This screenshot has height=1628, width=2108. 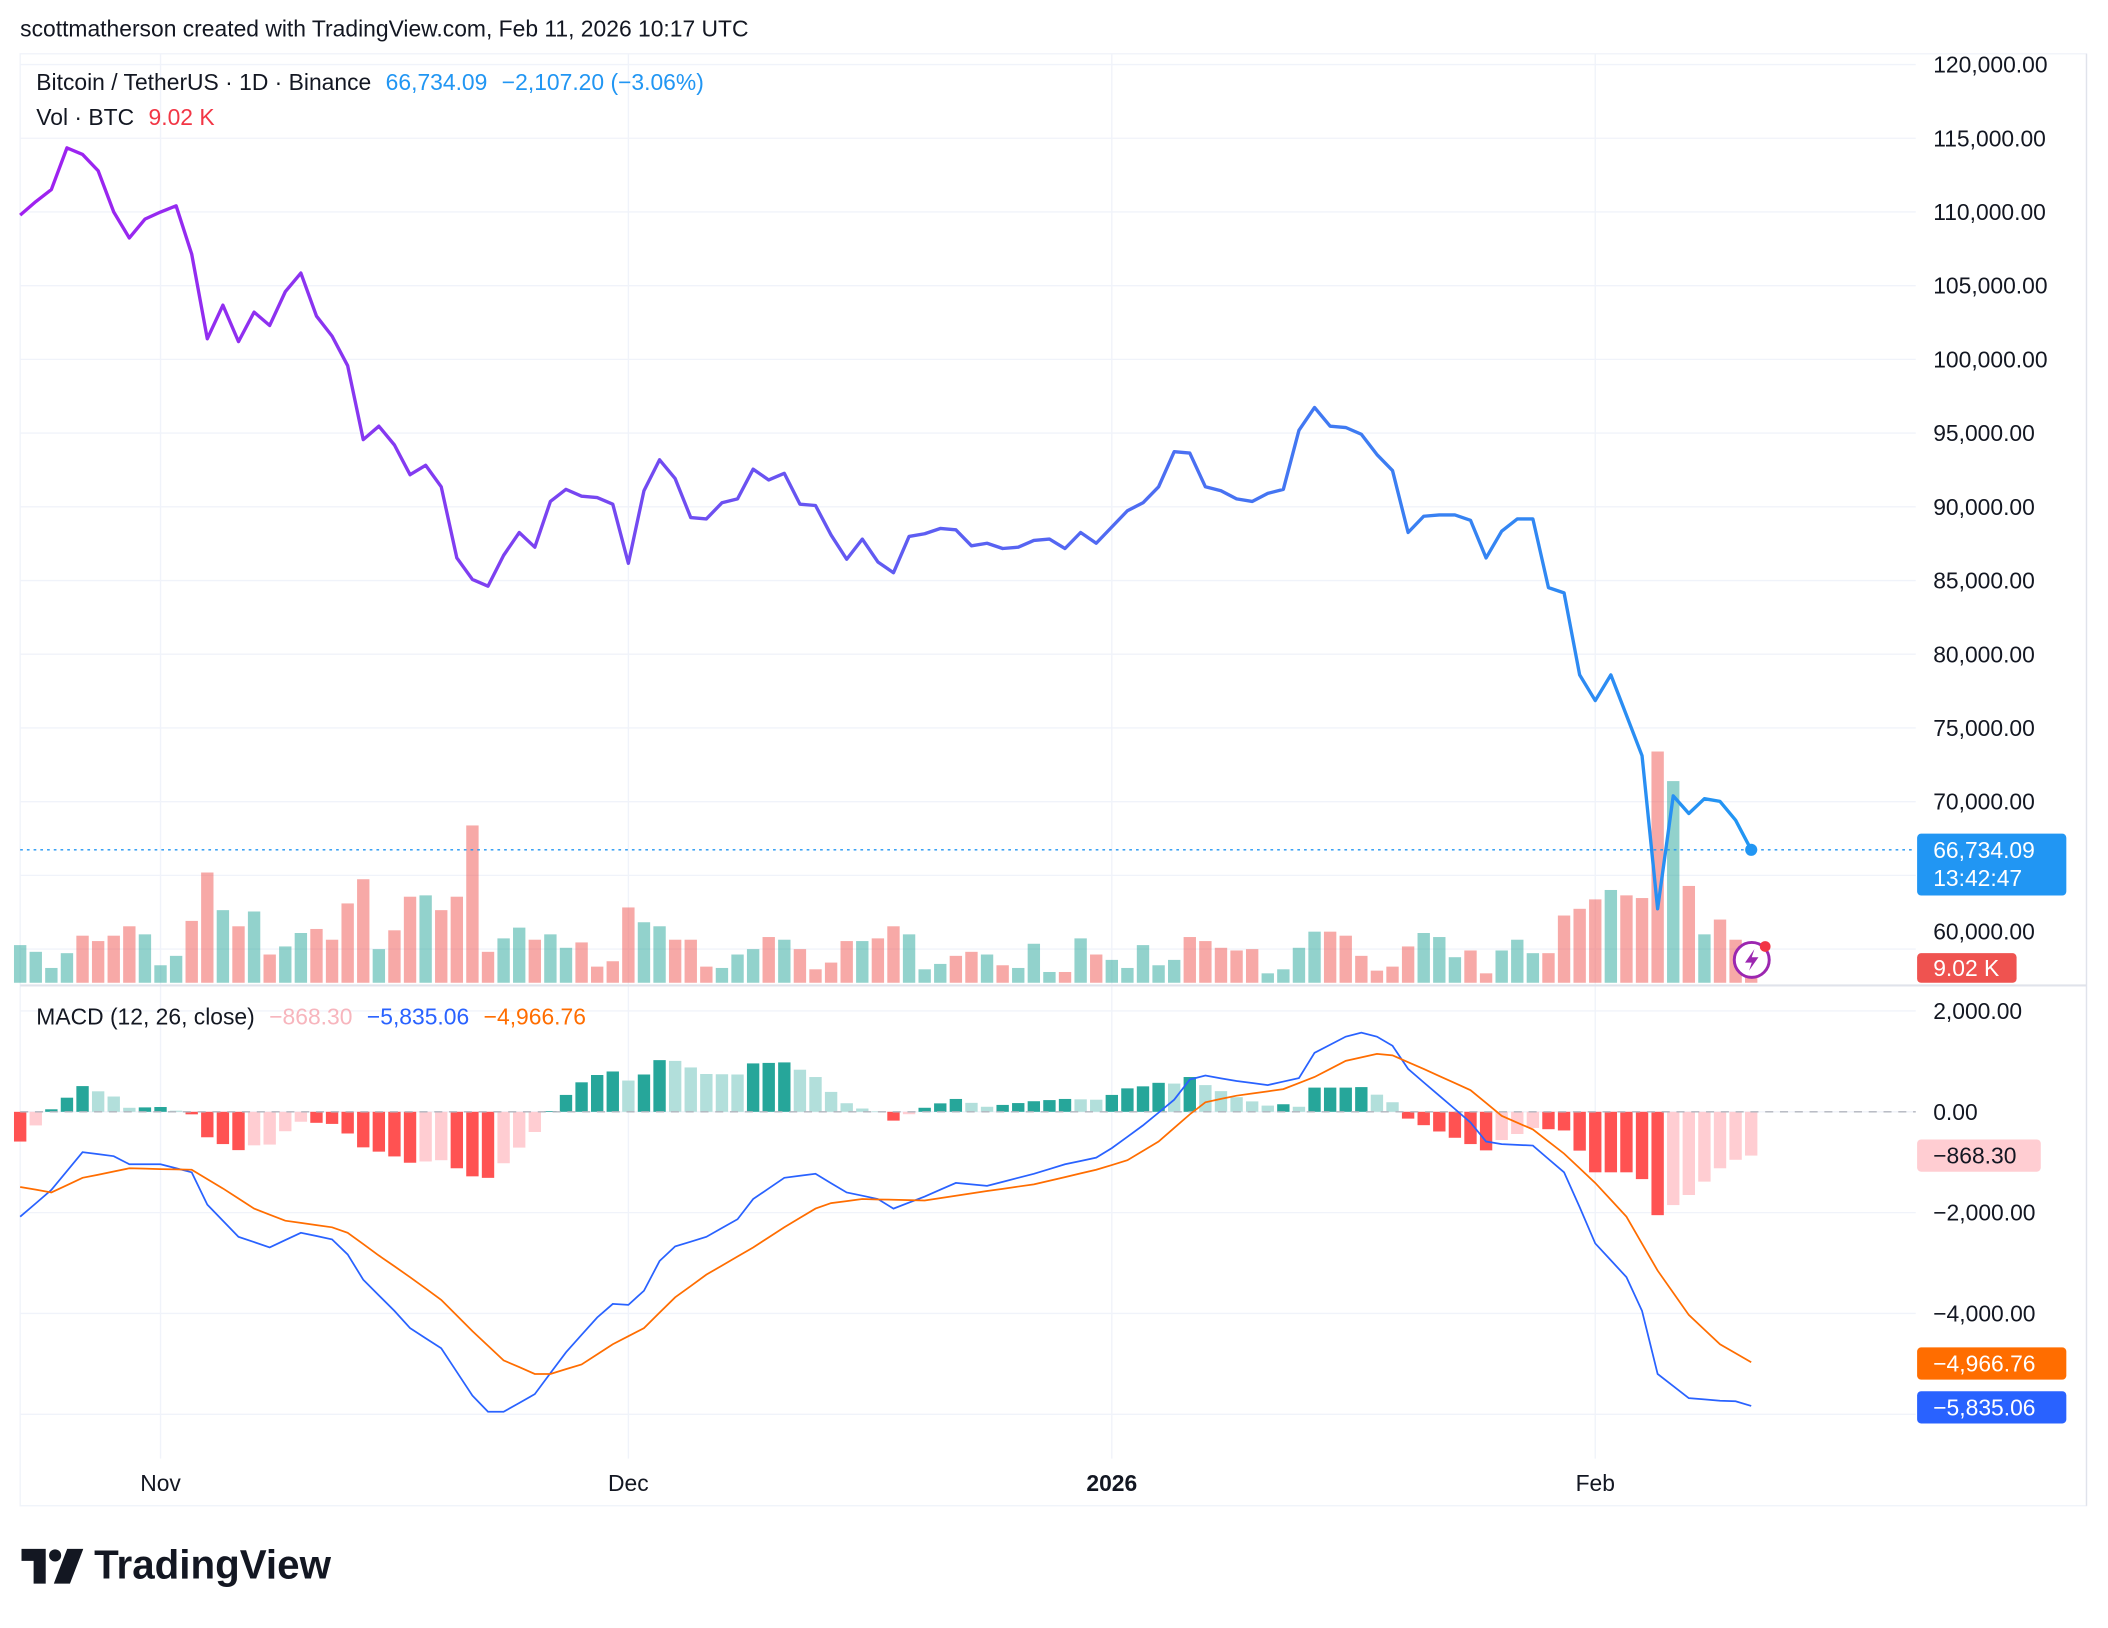 I want to click on volume-legend: Vol · BTC 9.02 K, so click(x=129, y=118).